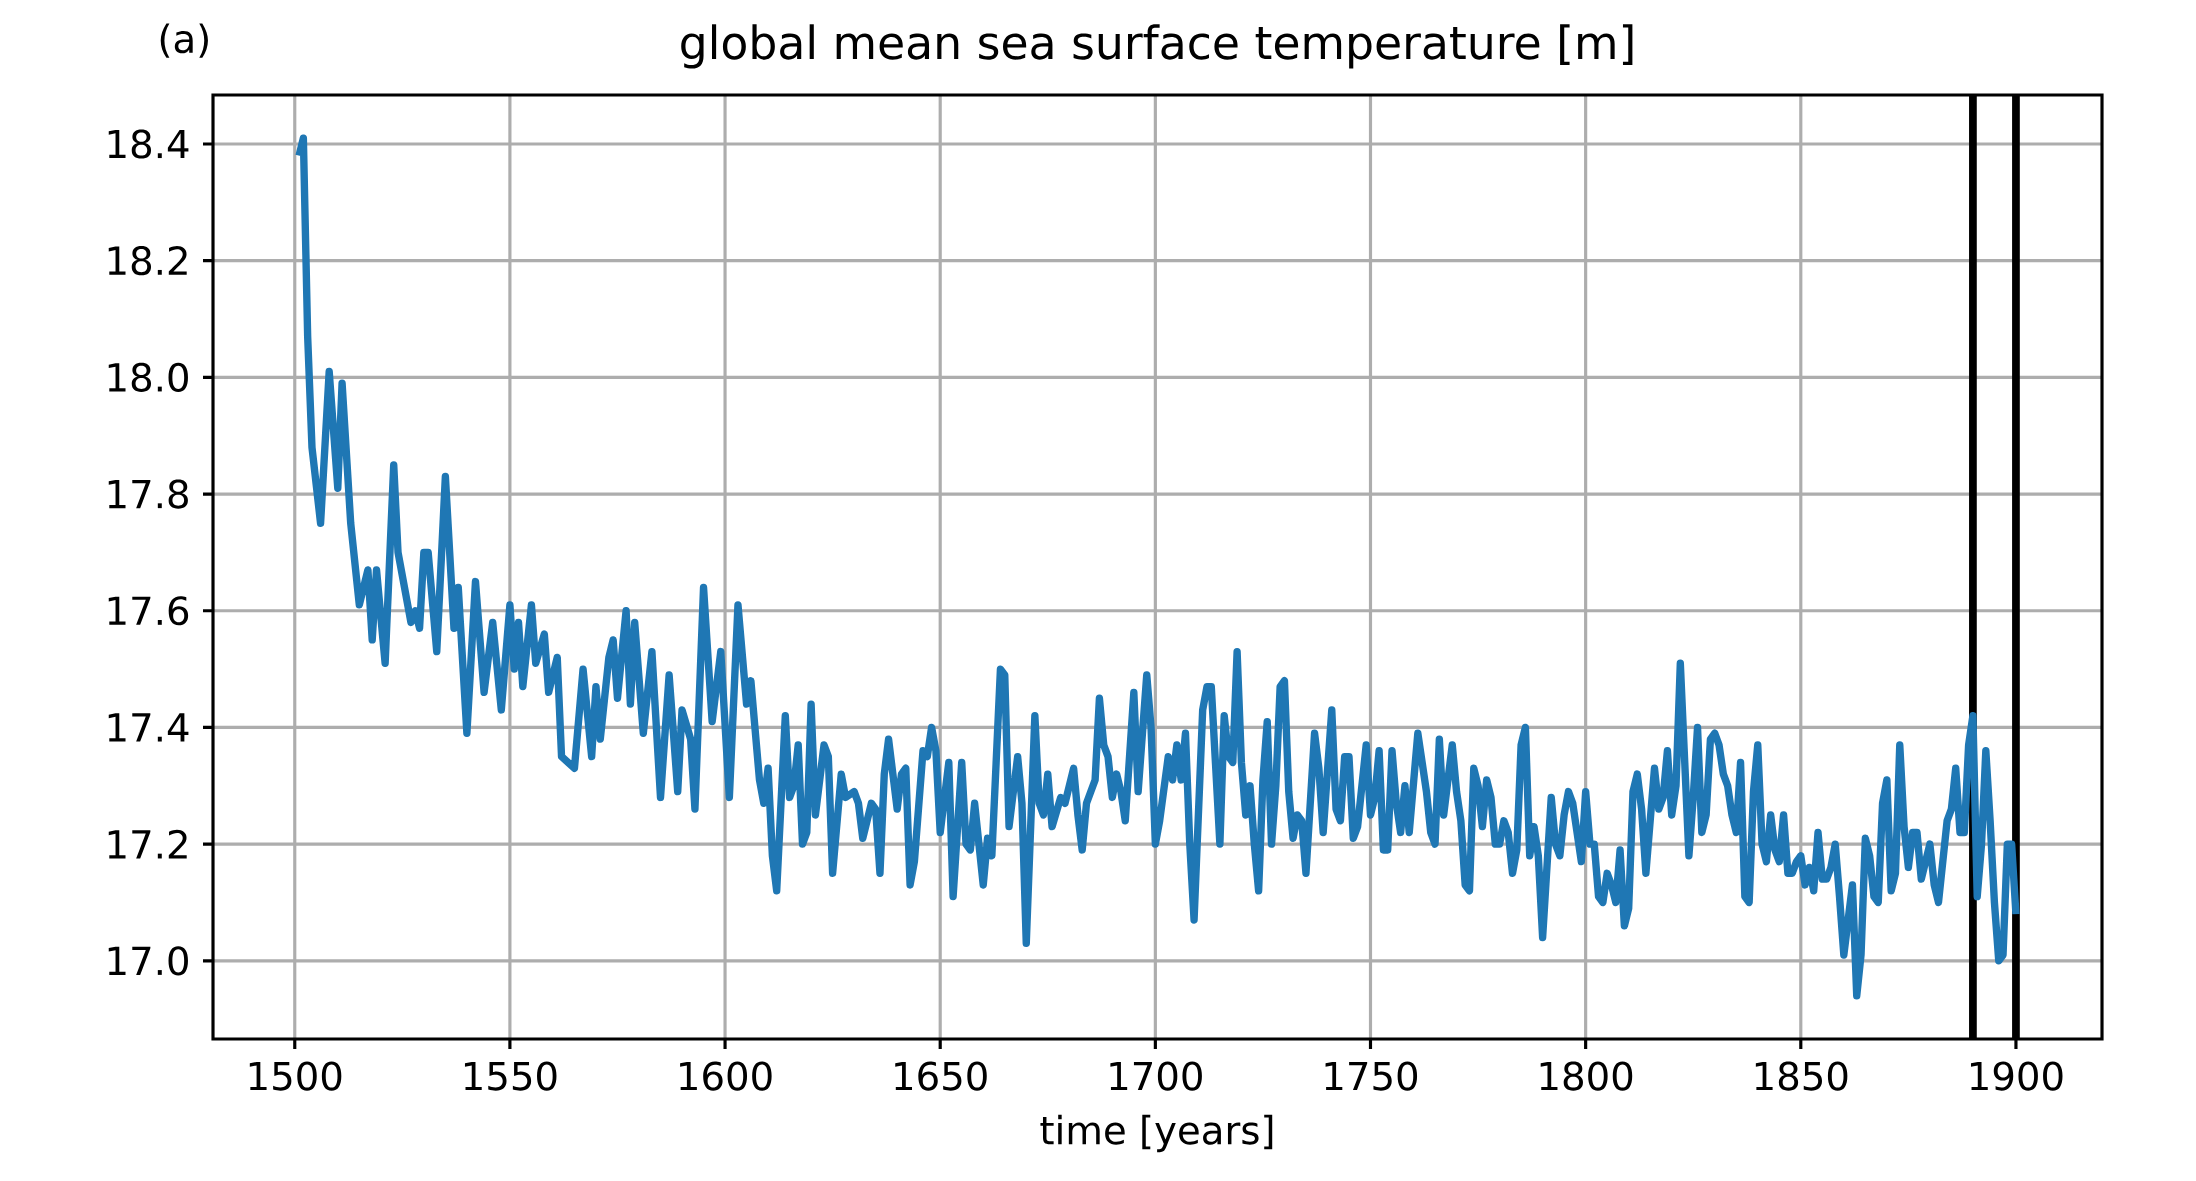 The image size is (2196, 1181). Describe the element at coordinates (148, 144) in the screenshot. I see `y-tick-label: 18.4` at that location.